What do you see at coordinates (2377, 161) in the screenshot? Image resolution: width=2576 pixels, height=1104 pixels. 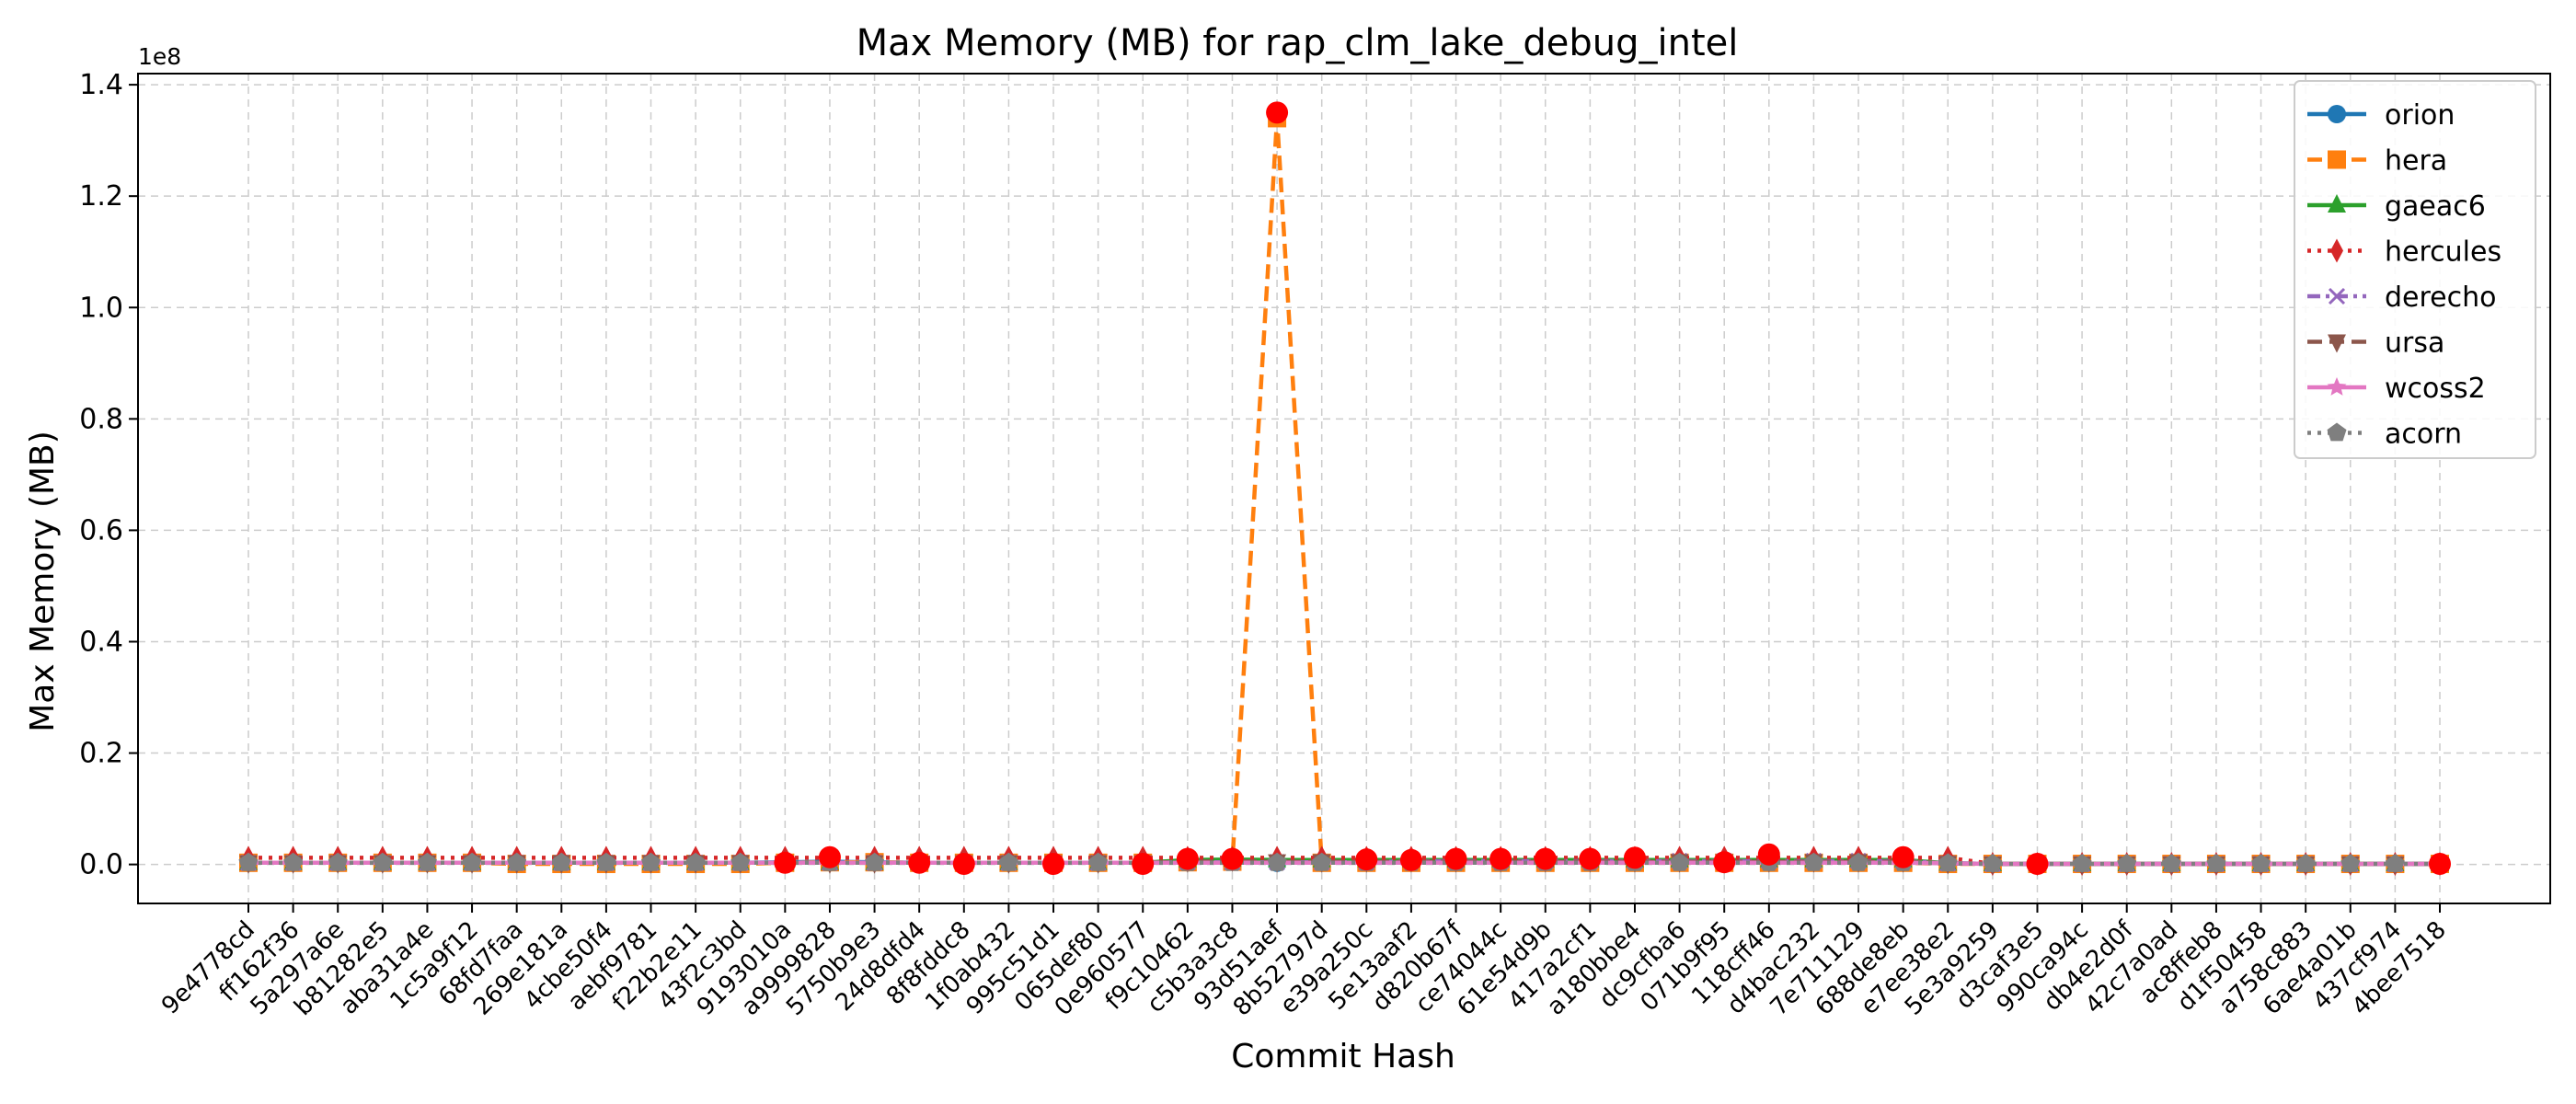 I see `legend-item-hera: hera` at bounding box center [2377, 161].